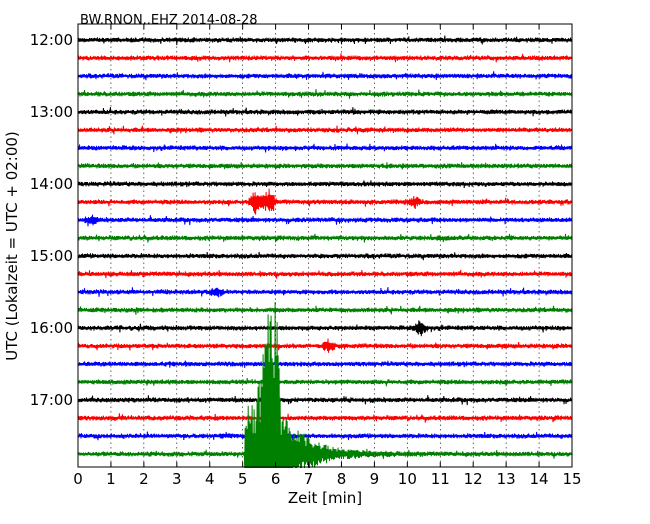 The width and height of the screenshot is (650, 524). Describe the element at coordinates (407, 479) in the screenshot. I see `x-tick-label: 10` at that location.